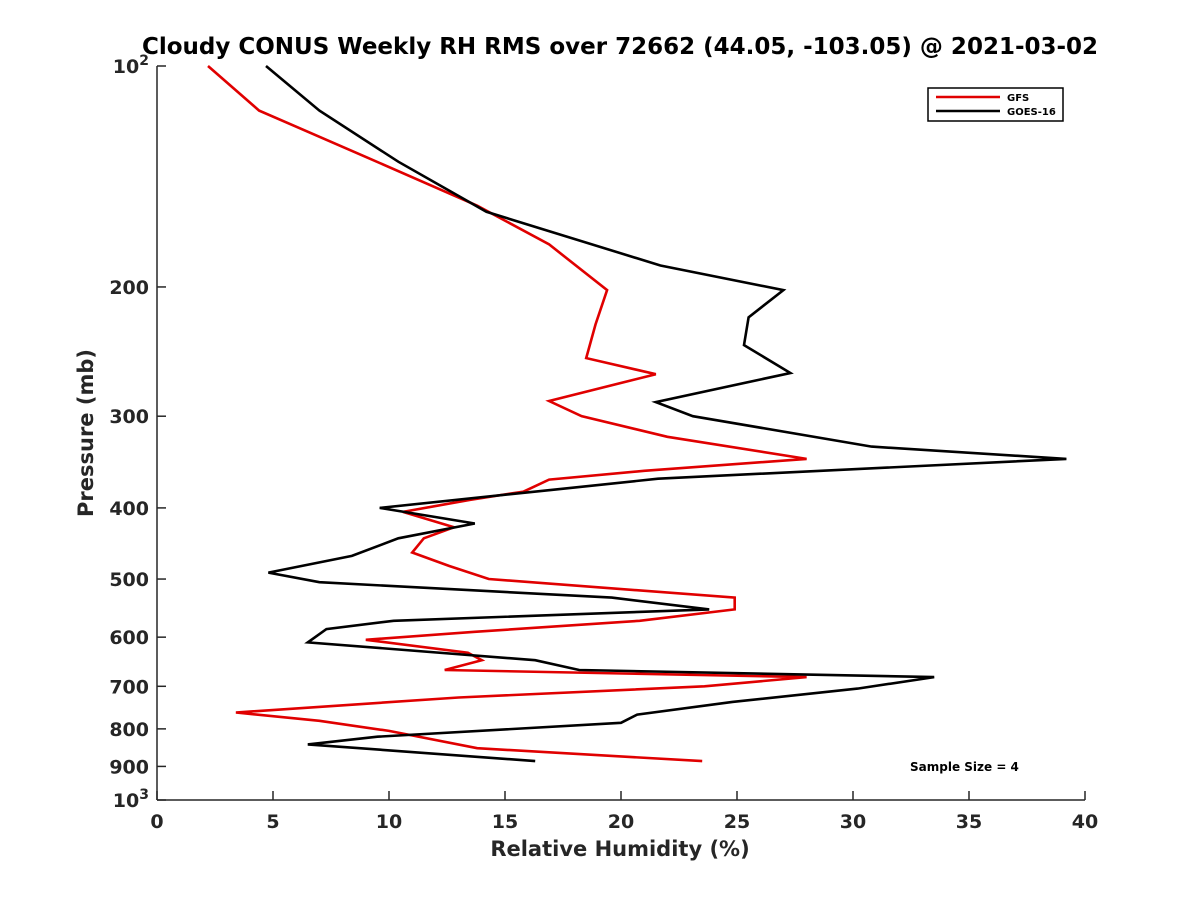 This screenshot has height=900, width=1200. I want to click on x-tick-label: 5, so click(272, 822).